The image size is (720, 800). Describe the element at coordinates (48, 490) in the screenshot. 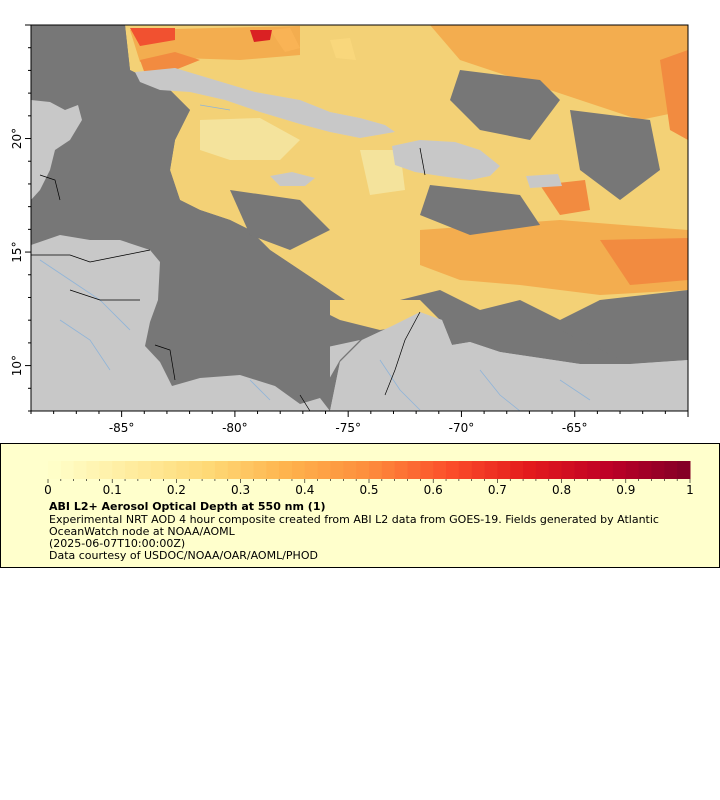

I see `colorbar-label: 0` at that location.